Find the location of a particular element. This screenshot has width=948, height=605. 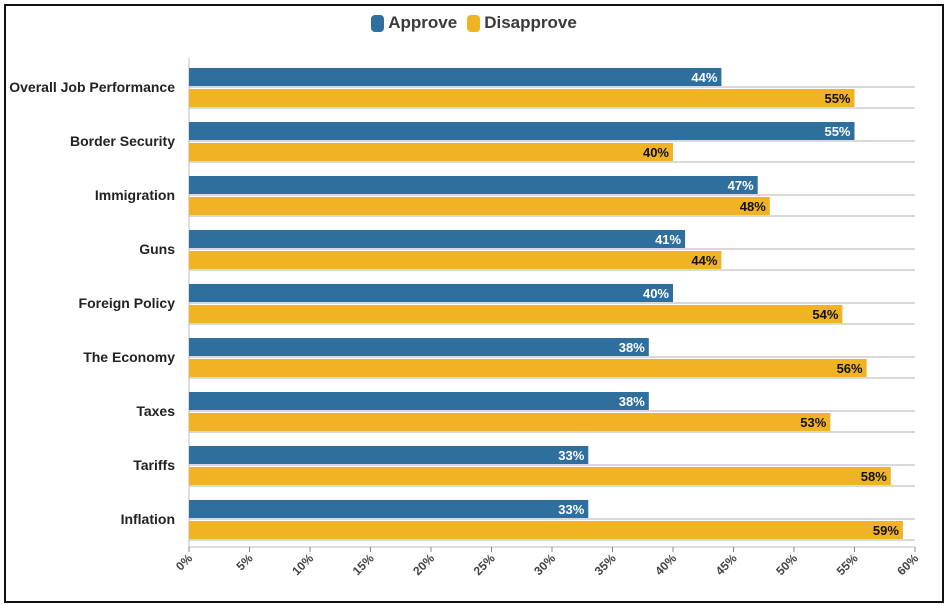

x-tick-label: 45% is located at coordinates (726, 564).